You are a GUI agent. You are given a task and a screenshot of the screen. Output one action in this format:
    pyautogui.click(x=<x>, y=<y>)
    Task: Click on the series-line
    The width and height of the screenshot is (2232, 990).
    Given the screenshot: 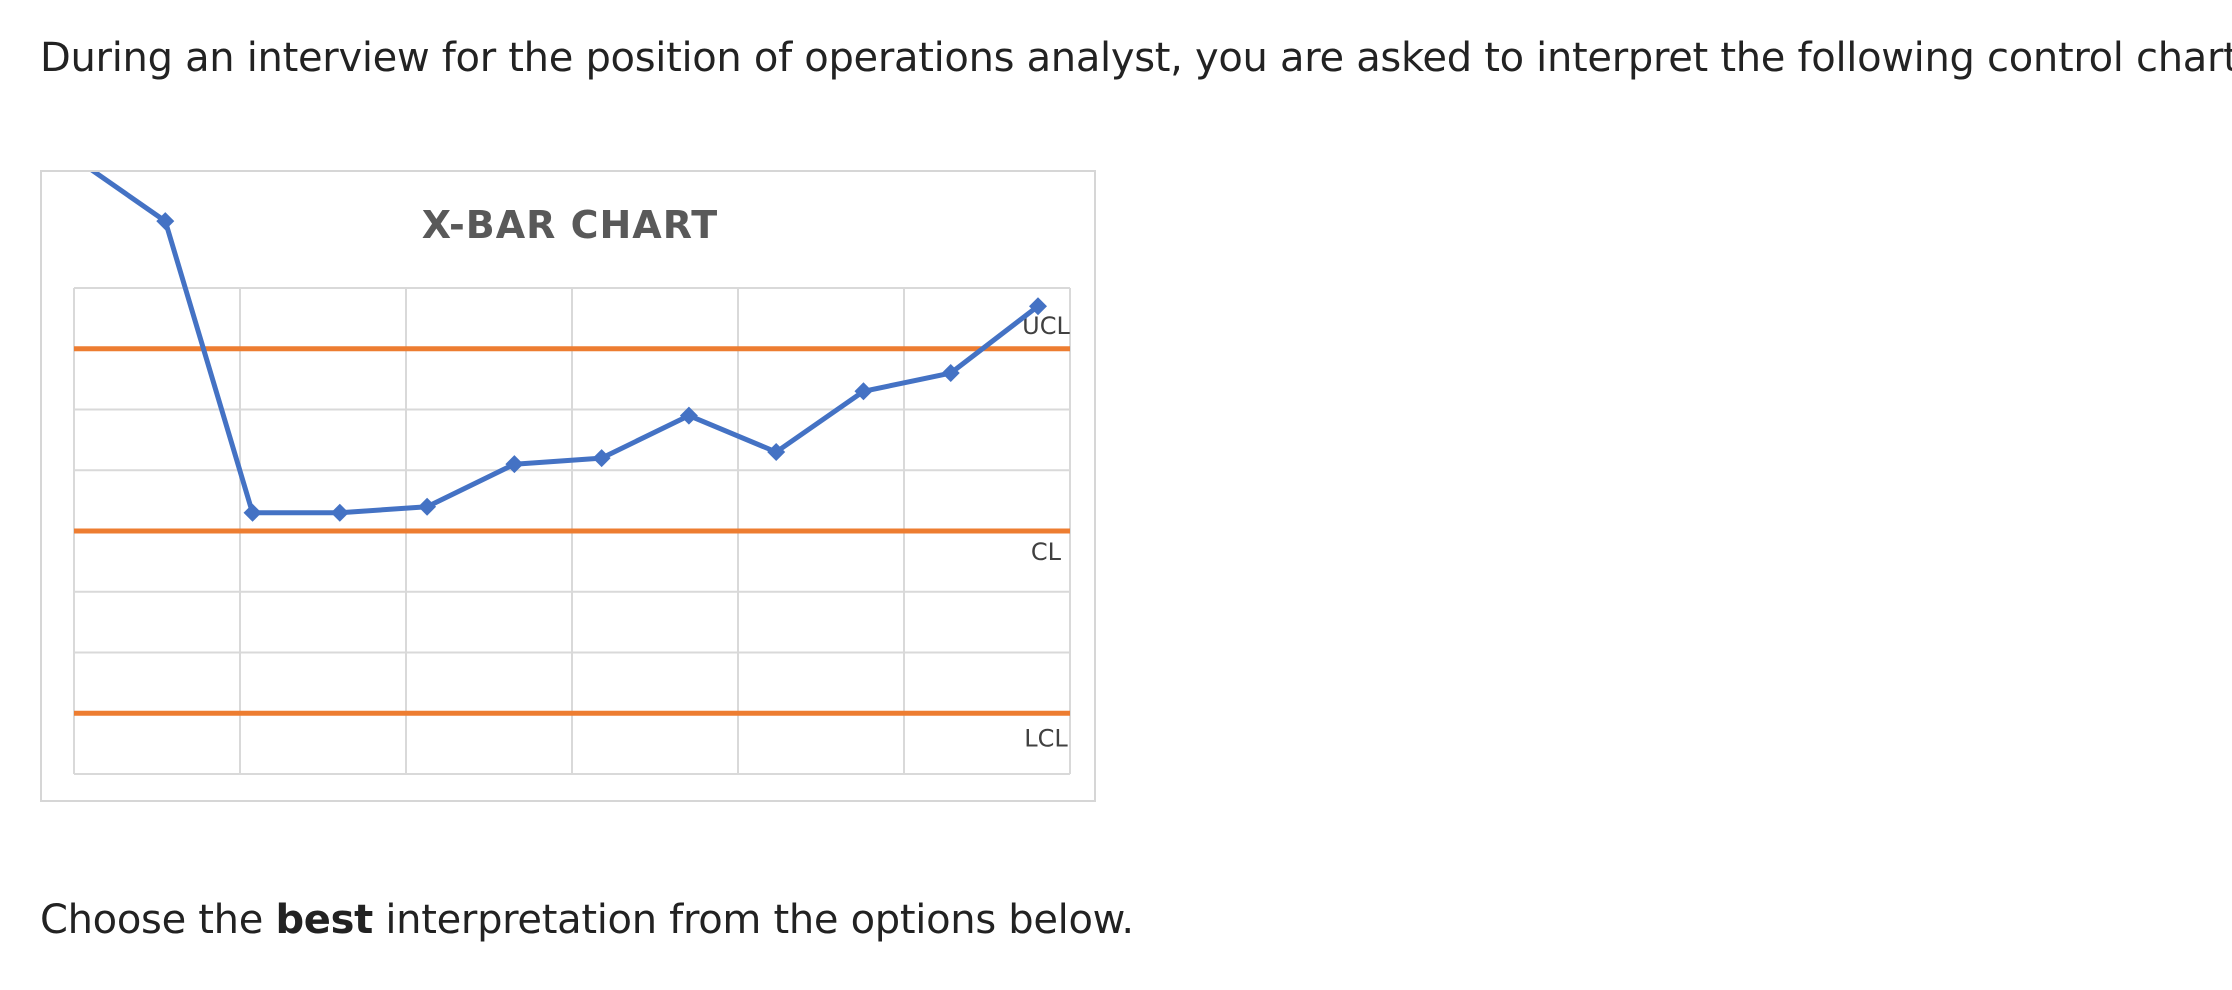 What is the action you would take?
    pyautogui.click(x=565, y=344)
    